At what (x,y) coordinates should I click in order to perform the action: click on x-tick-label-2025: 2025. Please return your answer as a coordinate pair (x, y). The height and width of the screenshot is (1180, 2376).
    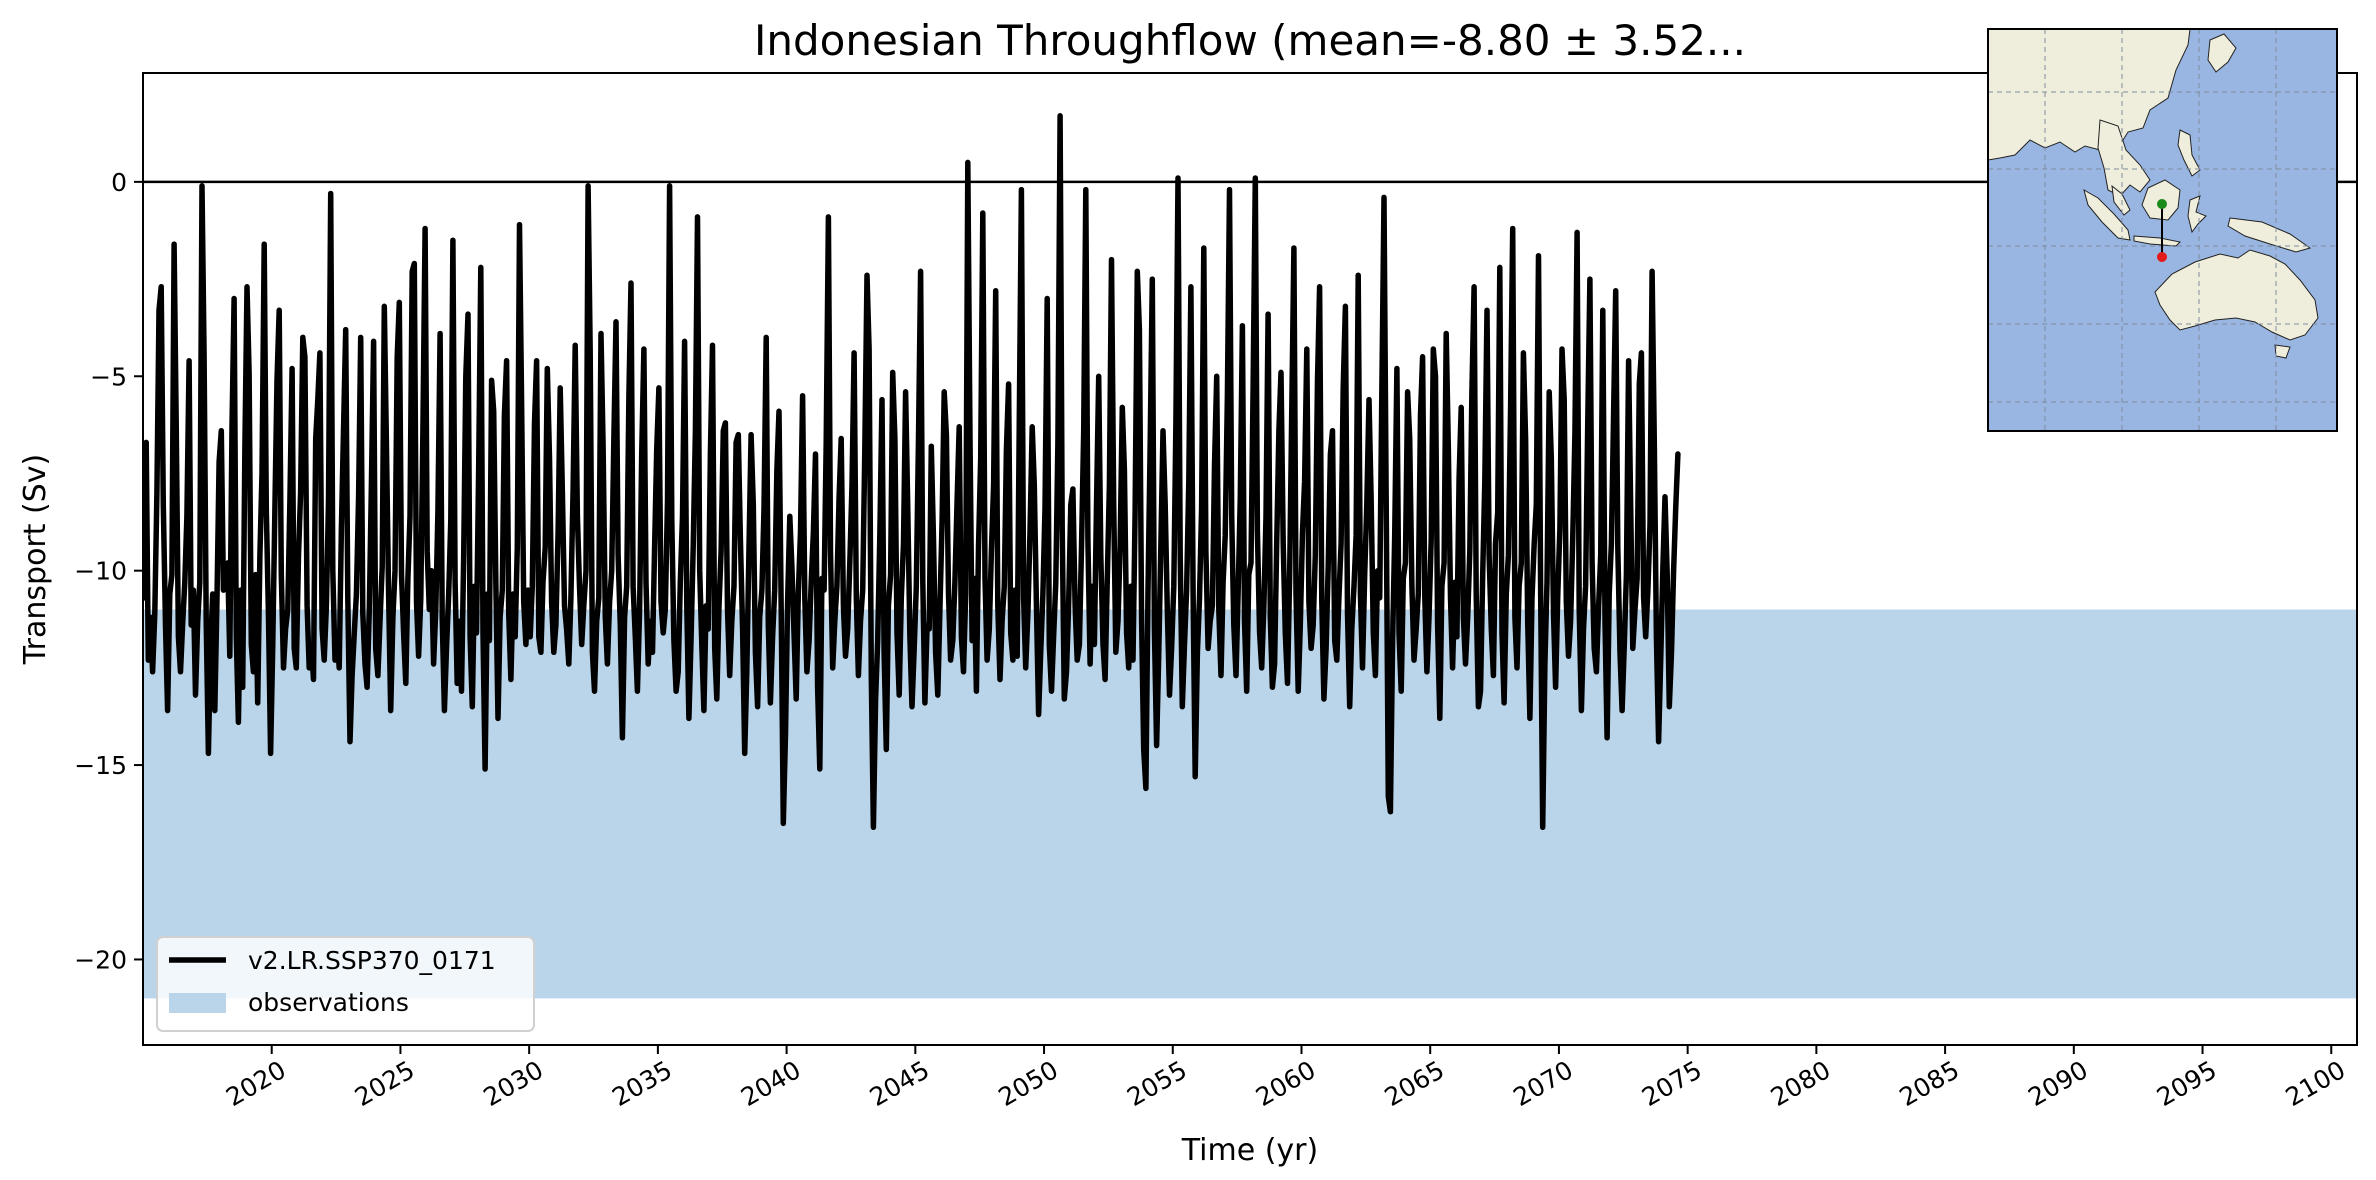
    Looking at the image, I should click on (385, 1083).